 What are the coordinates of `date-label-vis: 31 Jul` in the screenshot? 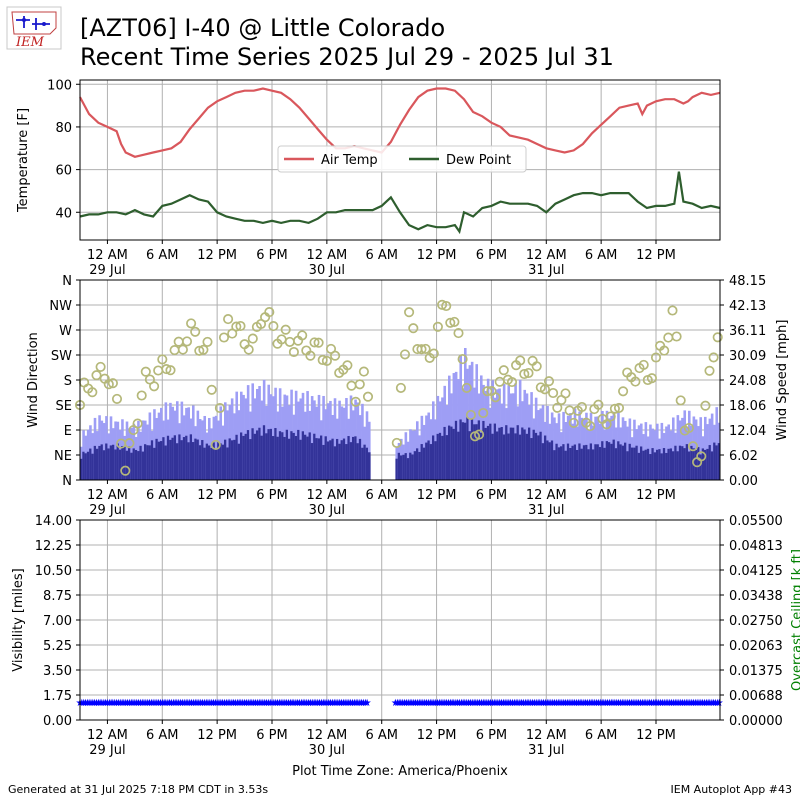 It's located at (546, 750).